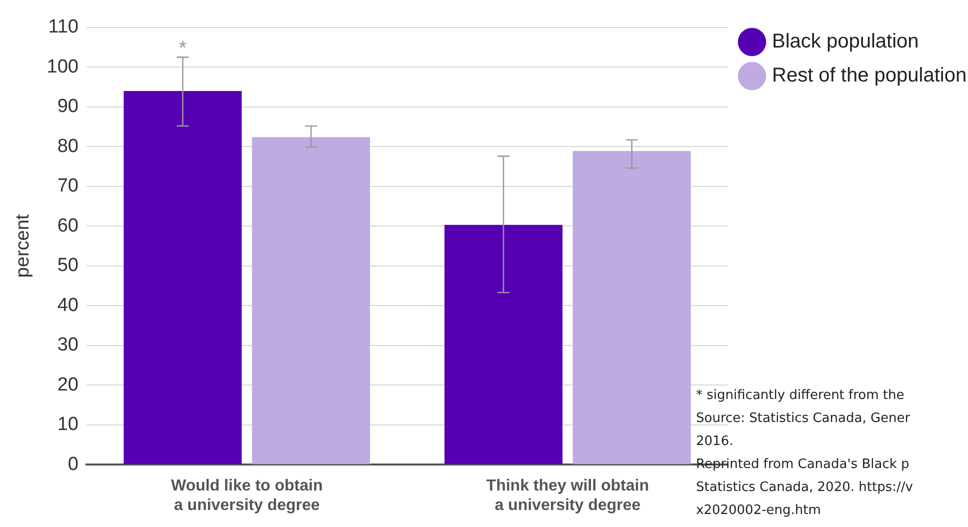 This screenshot has width=968, height=527. What do you see at coordinates (73, 464) in the screenshot?
I see `y-tick-label: 0` at bounding box center [73, 464].